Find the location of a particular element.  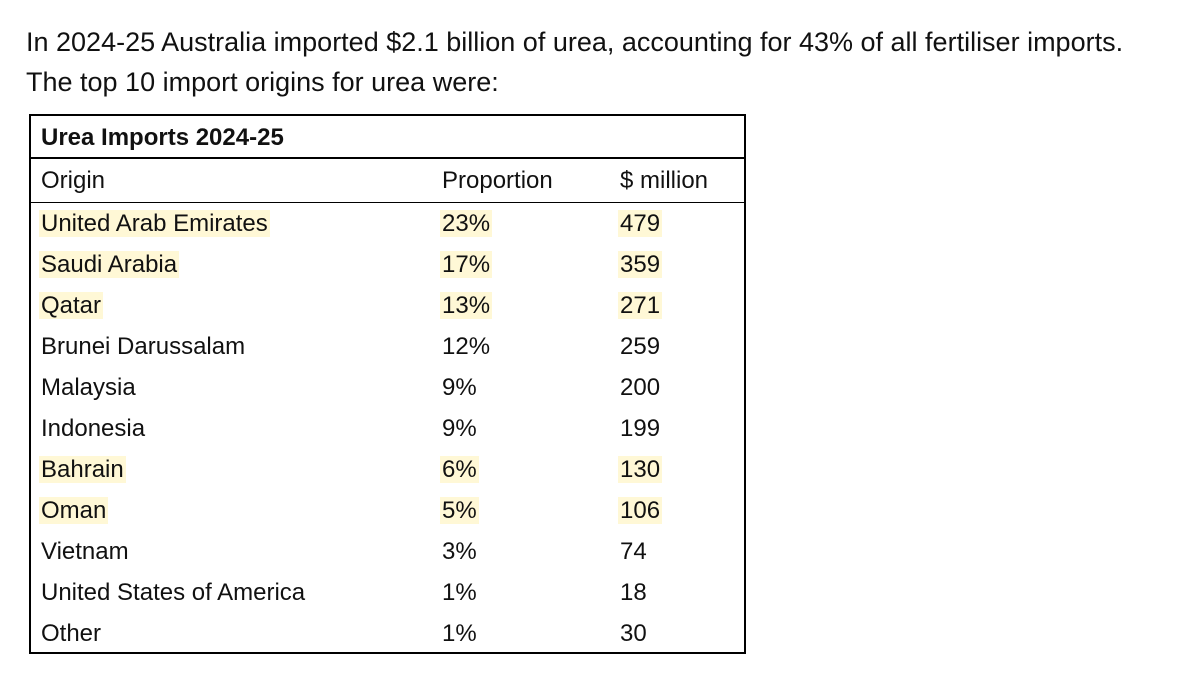

cell-origin-text: Malaysia is located at coordinates (88, 387).